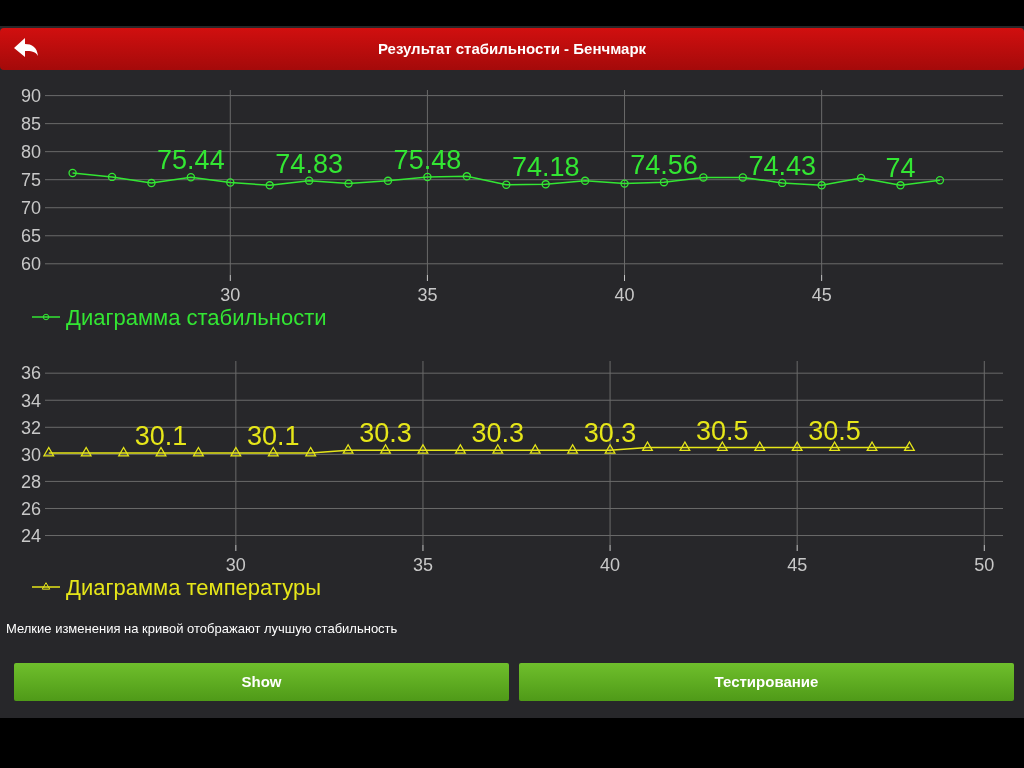 The width and height of the screenshot is (1024, 768). Describe the element at coordinates (30, 454) in the screenshot. I see `y-tick-label: 30` at that location.